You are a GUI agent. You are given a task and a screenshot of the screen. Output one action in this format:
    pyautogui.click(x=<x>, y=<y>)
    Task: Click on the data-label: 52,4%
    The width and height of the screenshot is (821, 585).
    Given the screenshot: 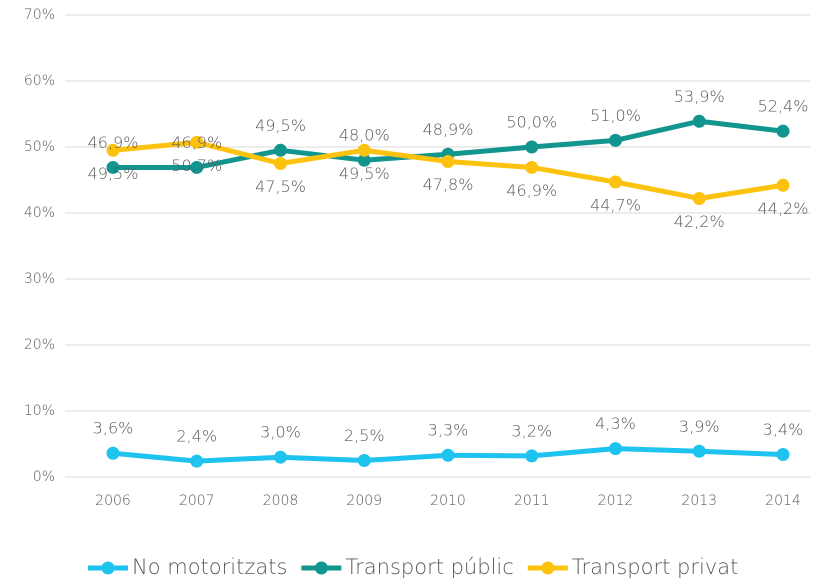 What is the action you would take?
    pyautogui.click(x=783, y=106)
    